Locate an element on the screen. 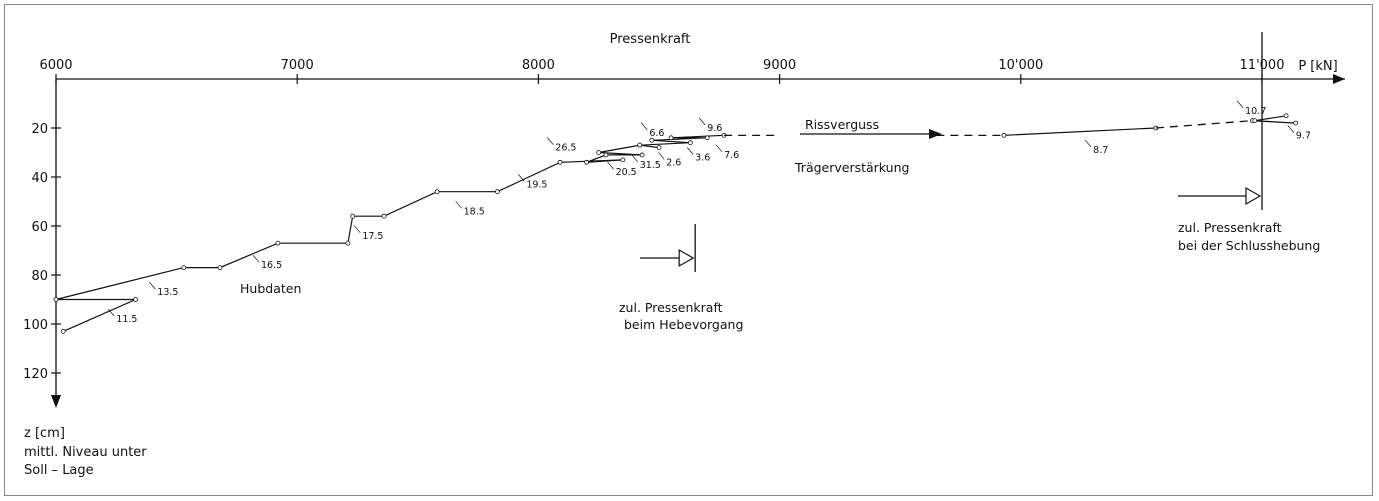  step-label: 19.5 is located at coordinates (536, 184).